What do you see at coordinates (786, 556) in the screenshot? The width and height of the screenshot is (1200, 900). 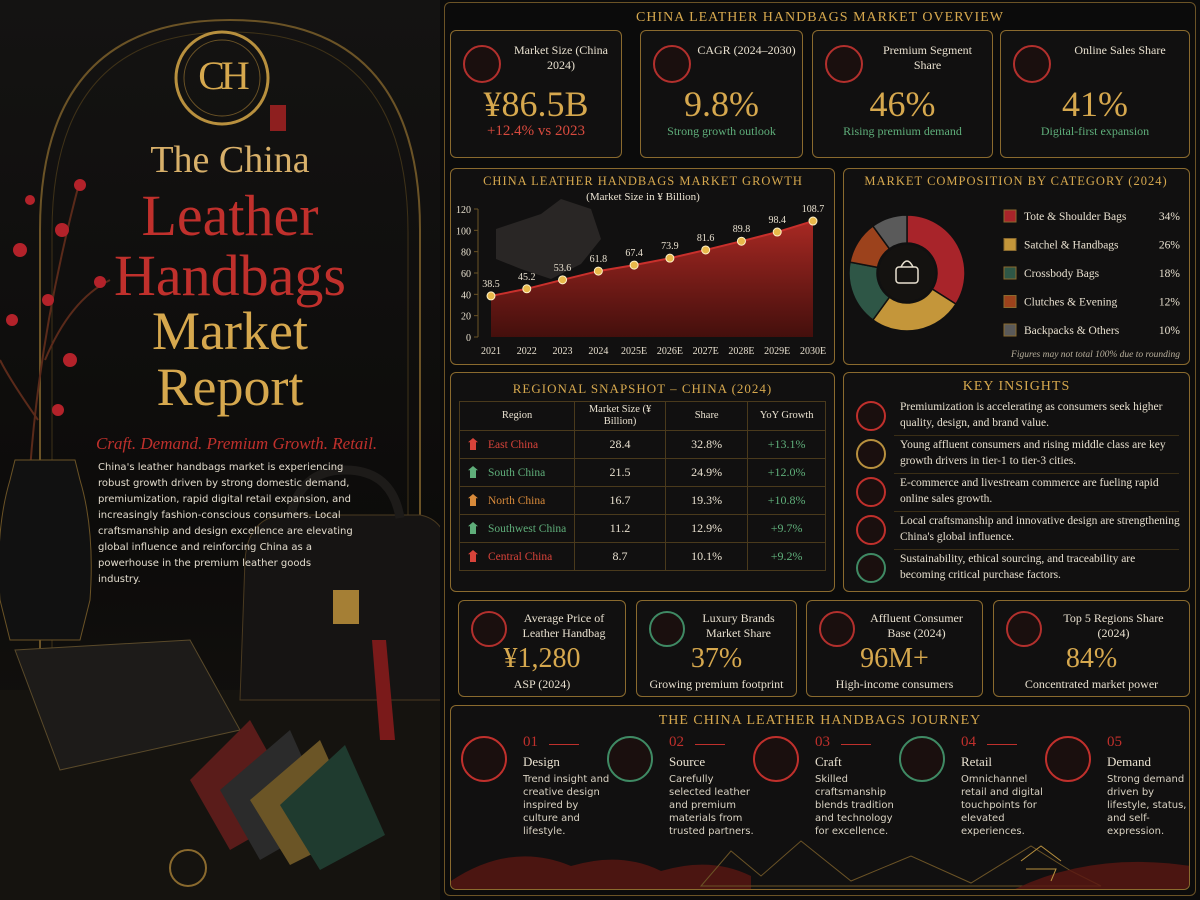 I see `table-cell: +9.2%` at bounding box center [786, 556].